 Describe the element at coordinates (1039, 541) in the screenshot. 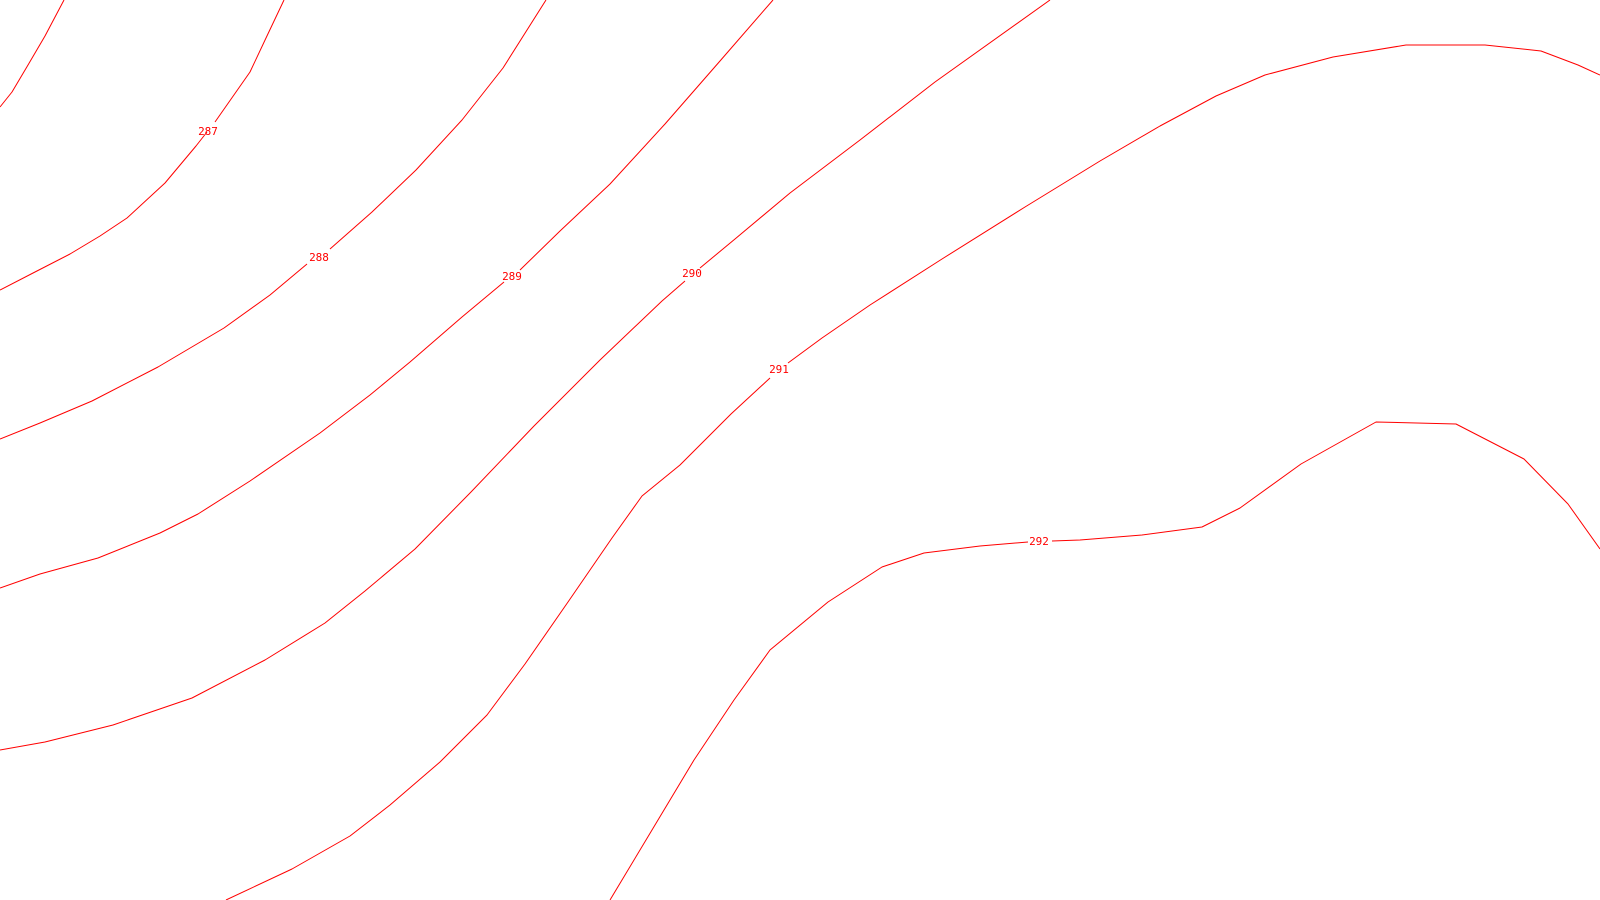

I see `contour-label-292: 292` at that location.